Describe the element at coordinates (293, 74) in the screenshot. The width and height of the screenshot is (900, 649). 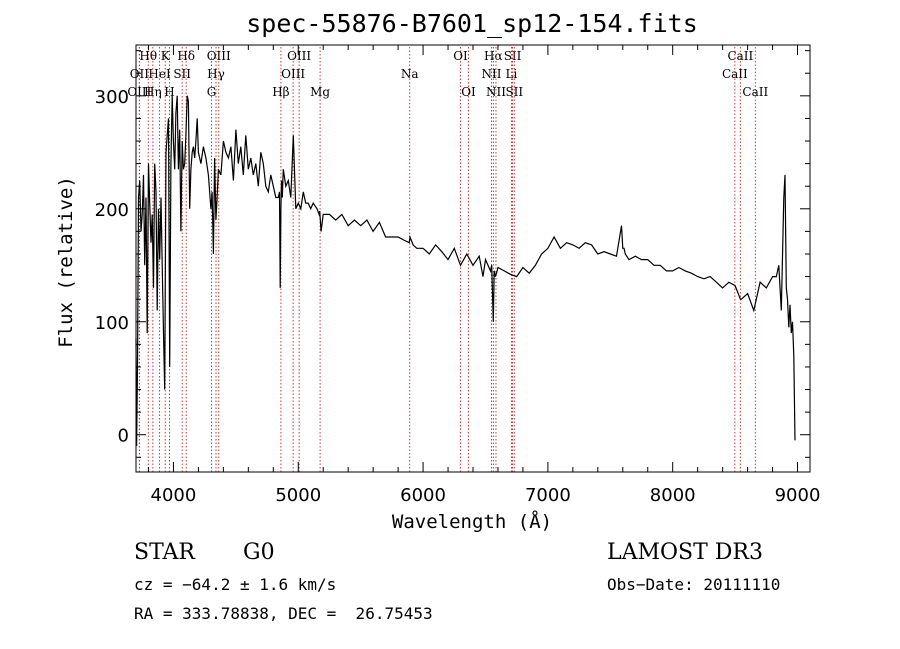
I see `line-label-13: OIII` at that location.